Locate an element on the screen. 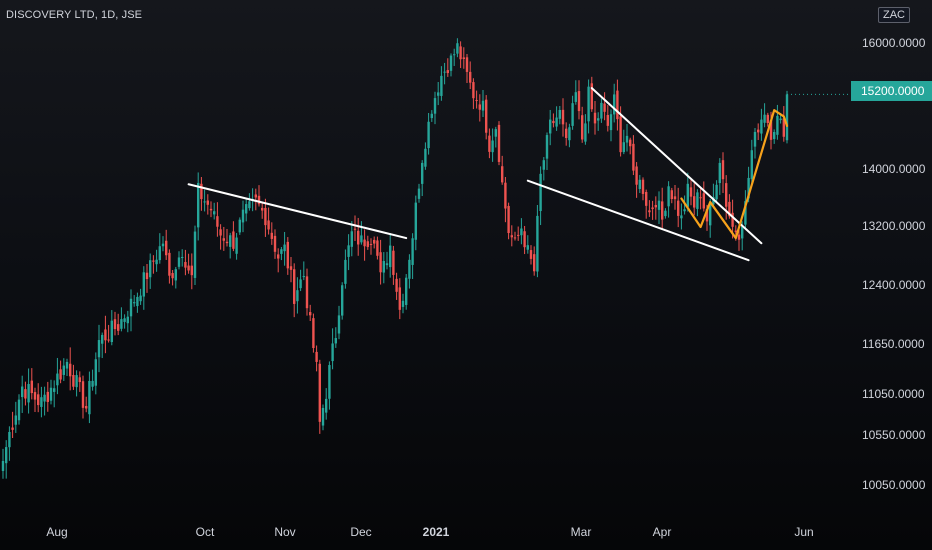 The height and width of the screenshot is (550, 932). y-tick-label: 14000.0000 is located at coordinates (894, 169).